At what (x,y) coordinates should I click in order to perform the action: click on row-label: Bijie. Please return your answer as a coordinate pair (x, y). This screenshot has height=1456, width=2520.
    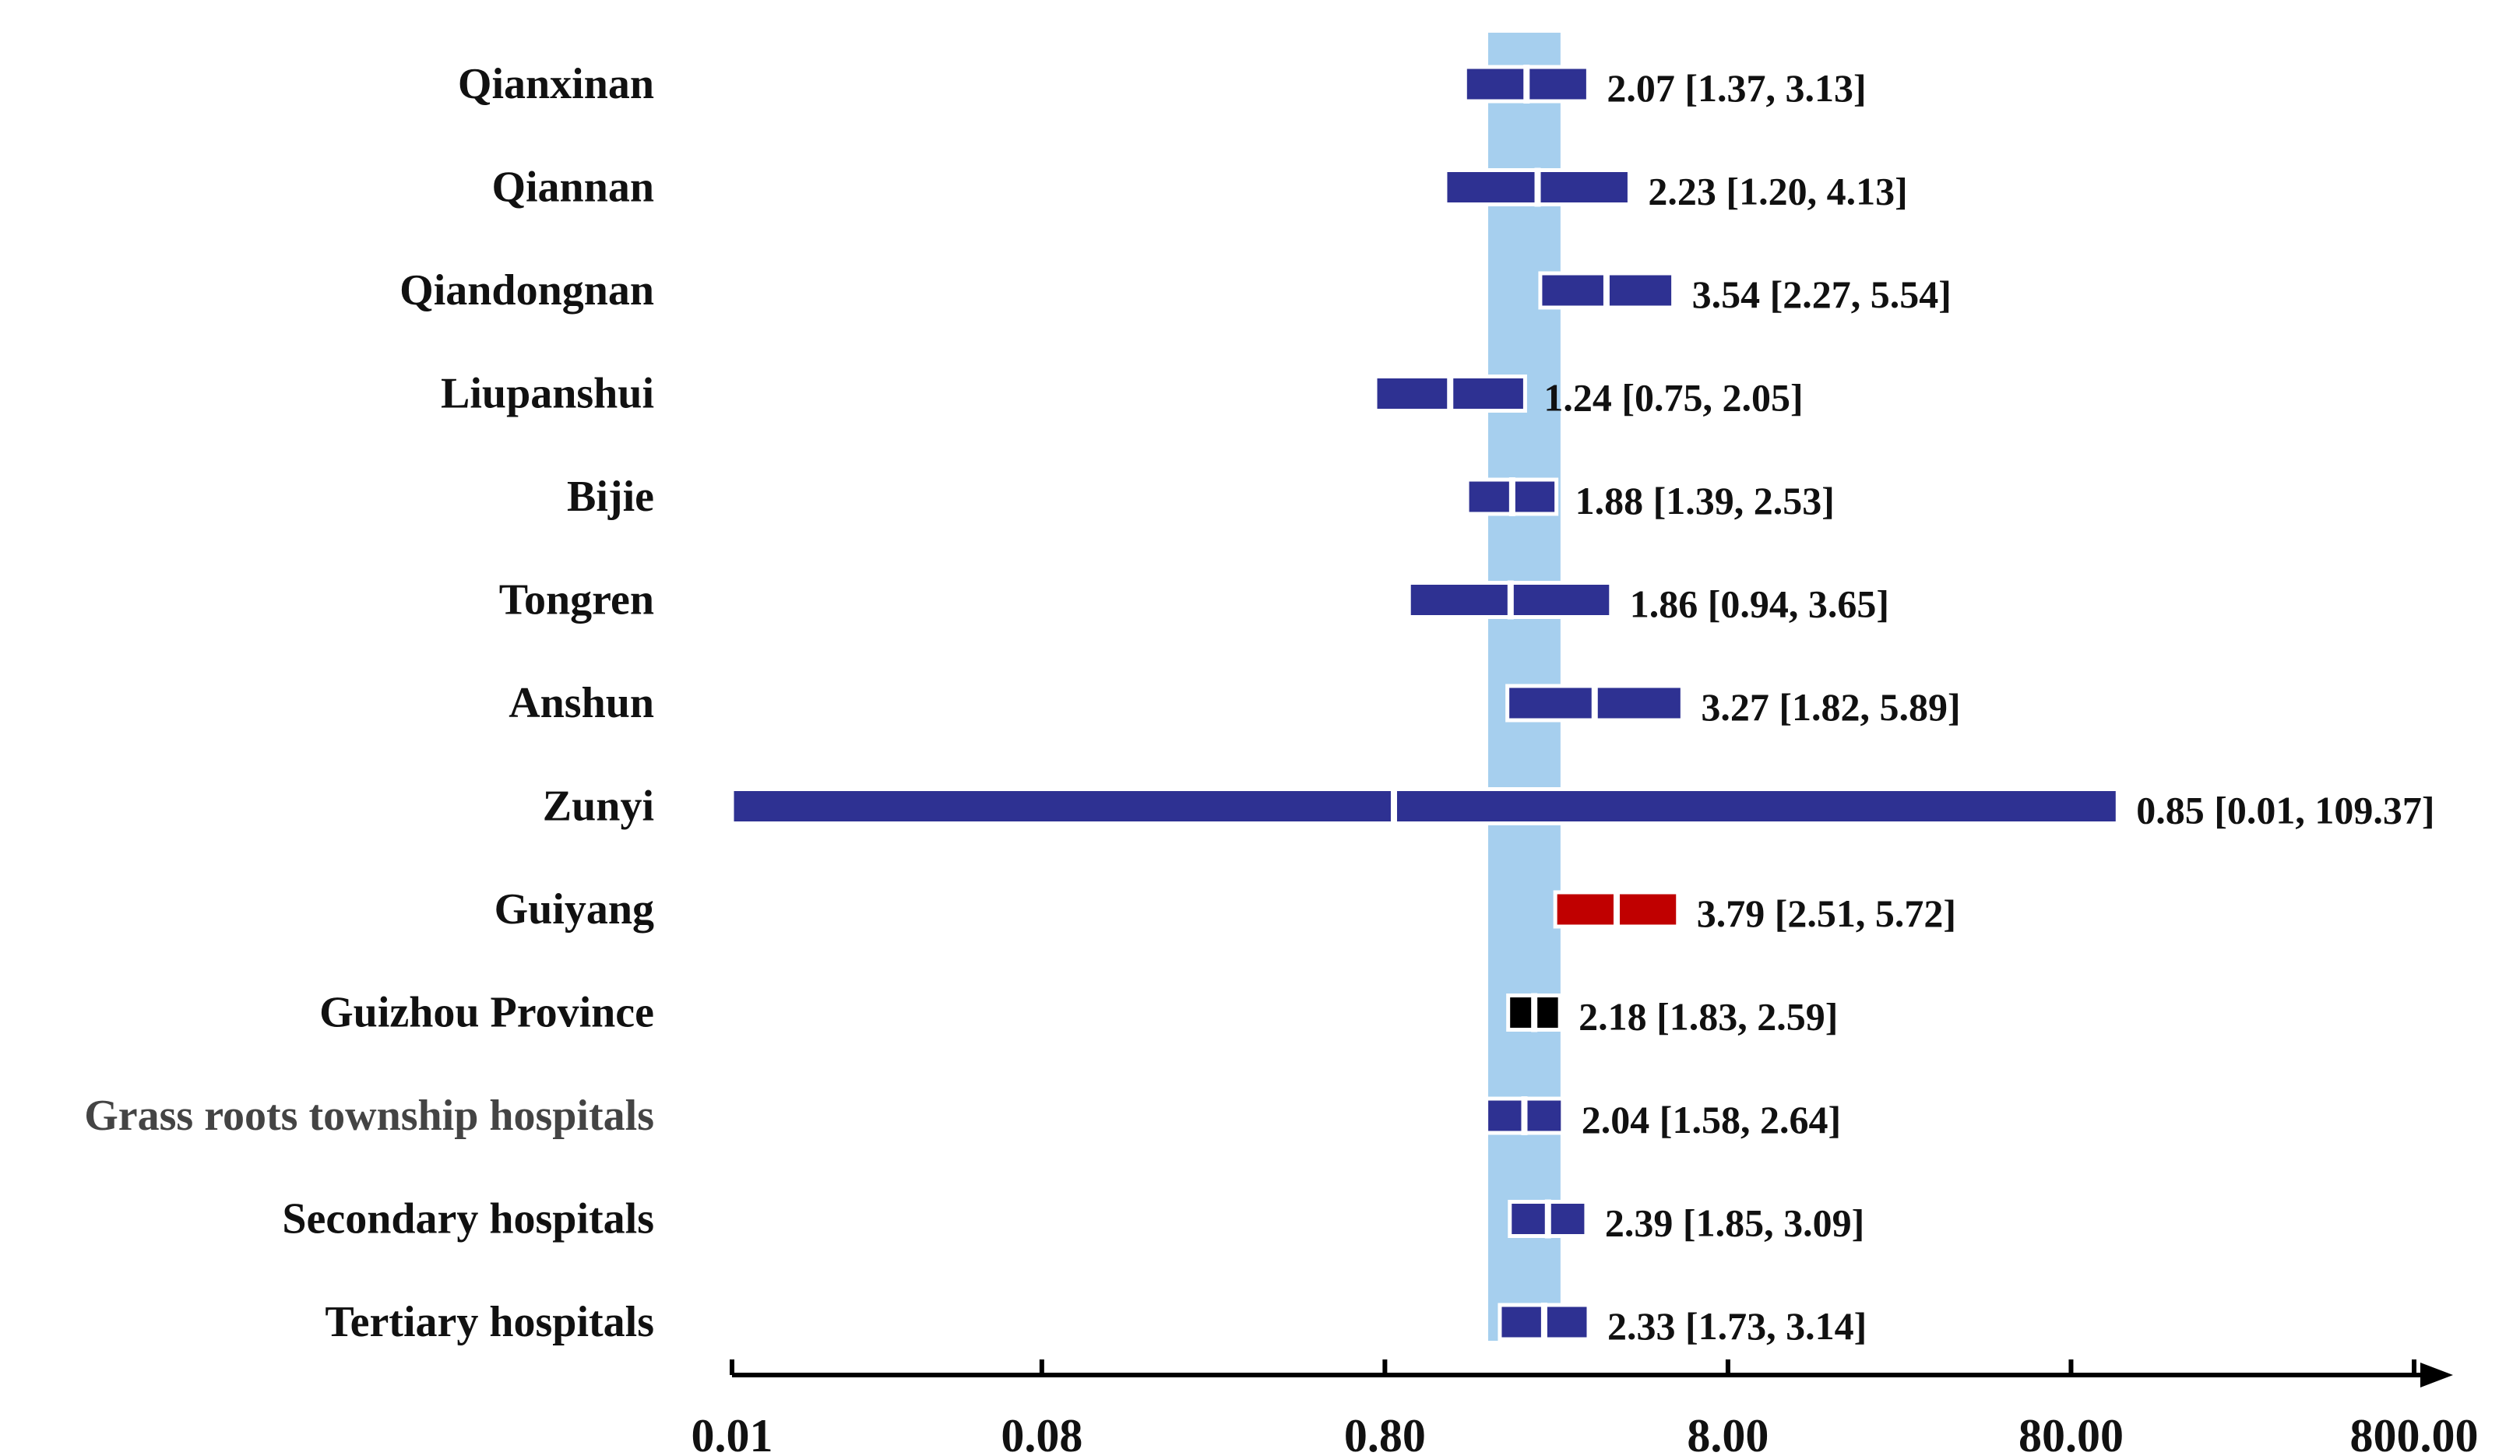
    Looking at the image, I should click on (610, 497).